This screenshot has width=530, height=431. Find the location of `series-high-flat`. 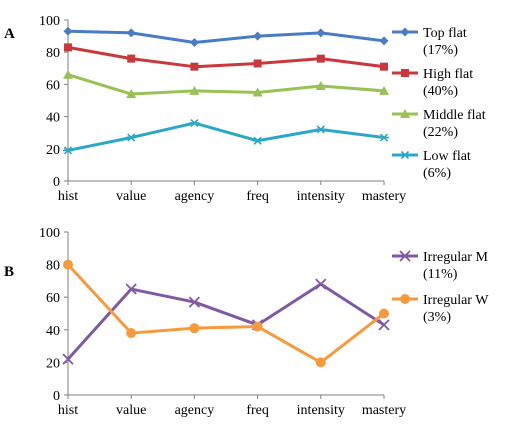

series-high-flat is located at coordinates (226, 57).